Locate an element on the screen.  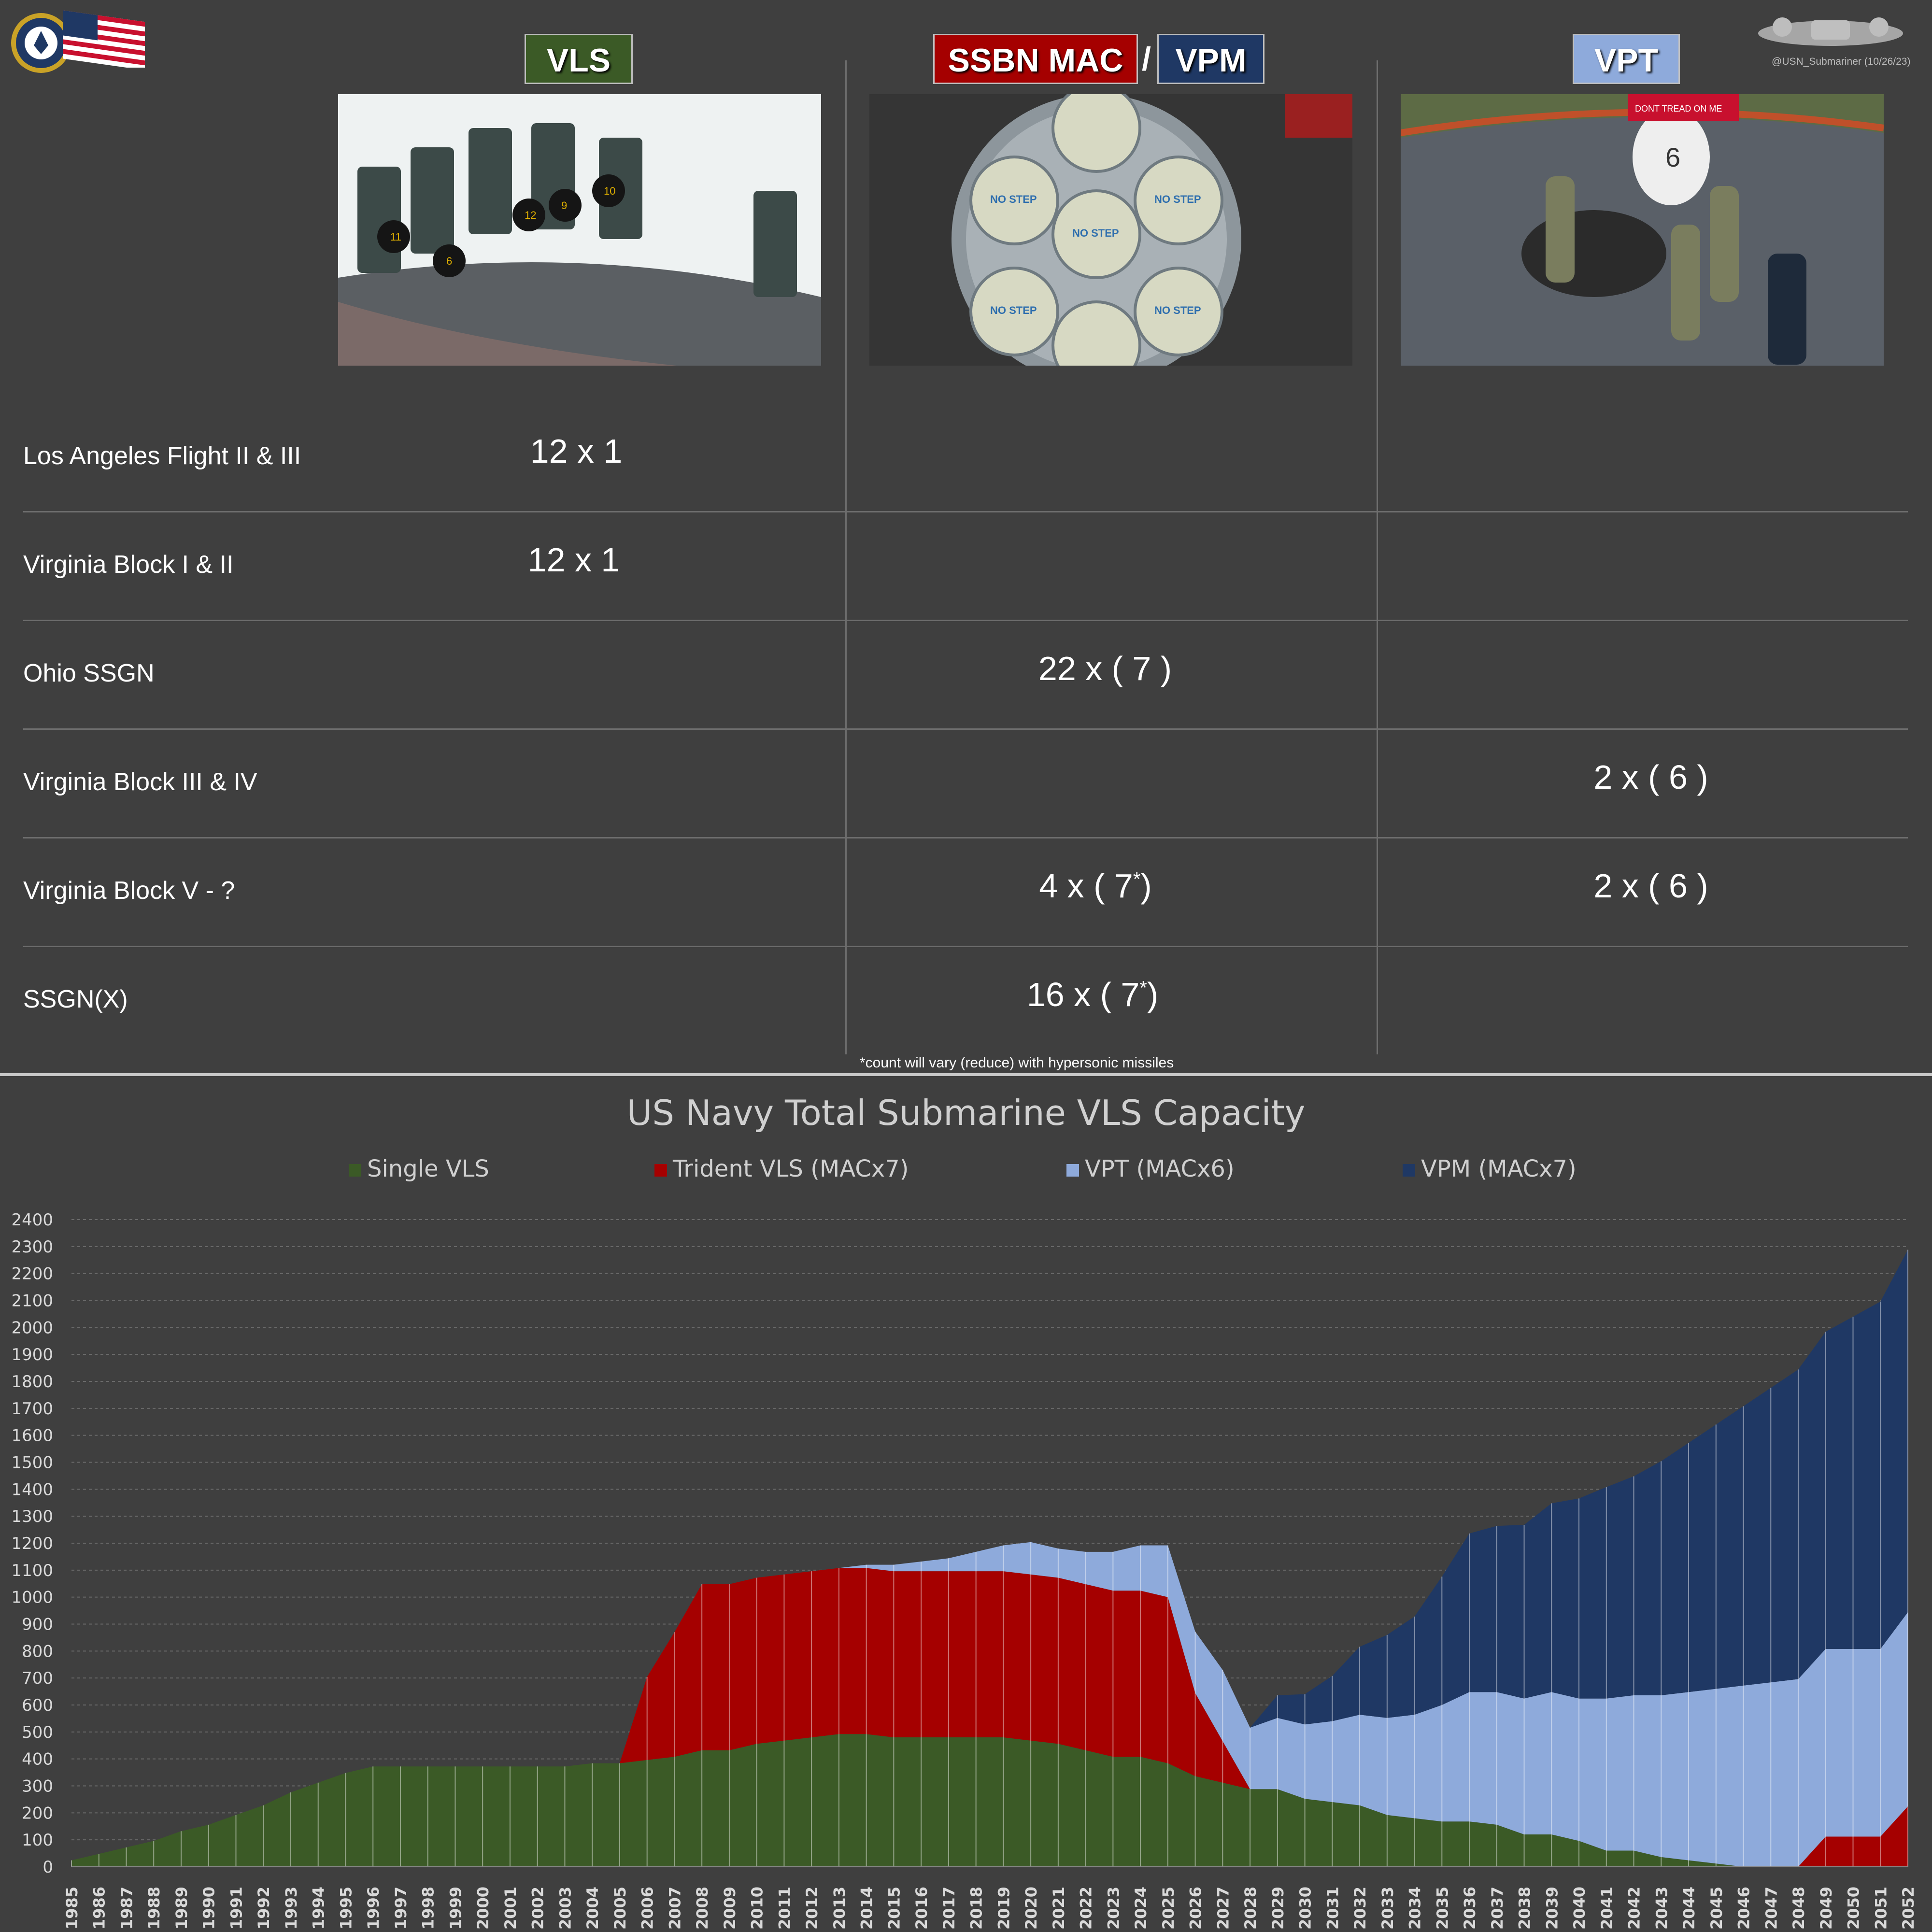
x-tick-label: 2017 is located at coordinates (949, 1908).